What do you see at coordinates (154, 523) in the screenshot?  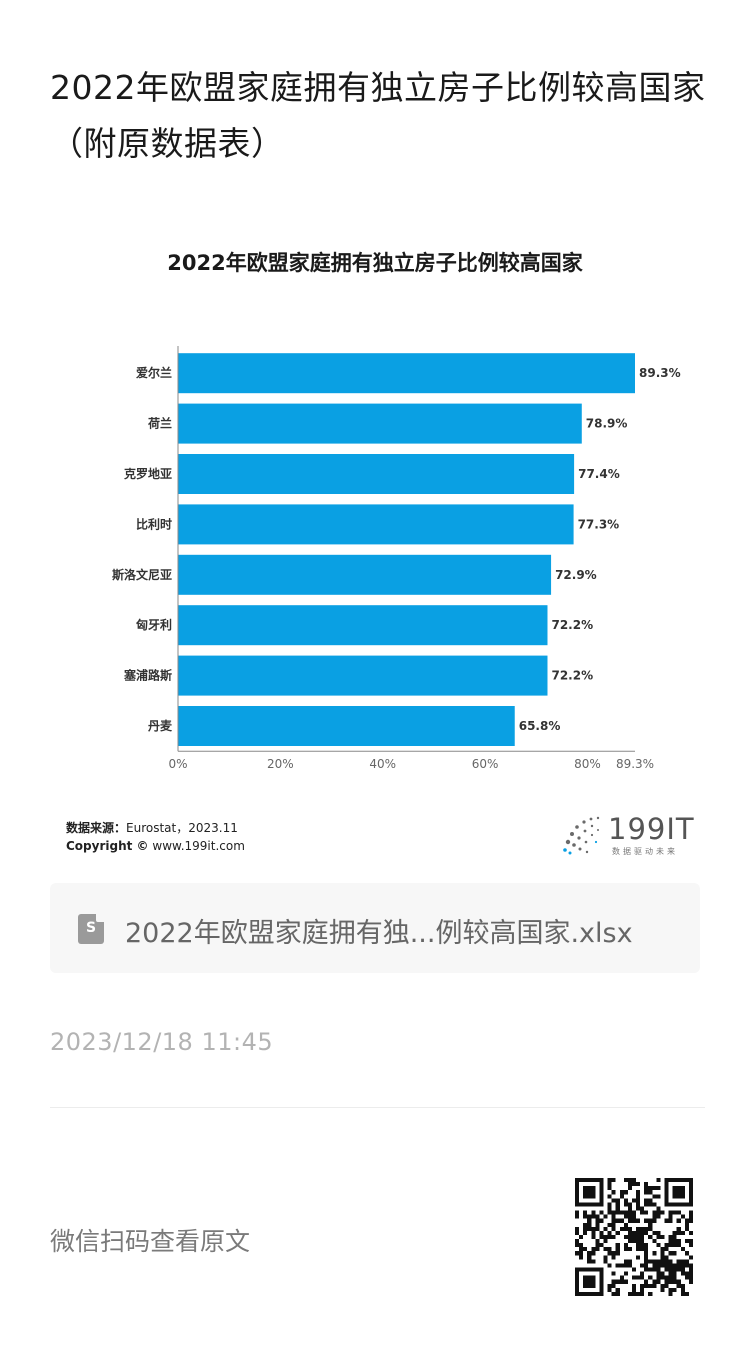 I see `category-label: 比利时` at bounding box center [154, 523].